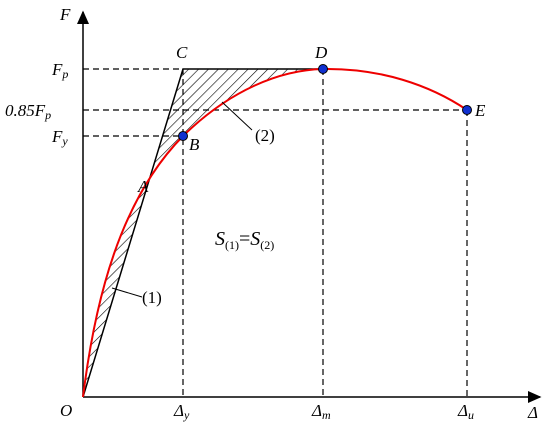 The height and width of the screenshot is (425, 550). I want to click on point-label: B, so click(194, 144).